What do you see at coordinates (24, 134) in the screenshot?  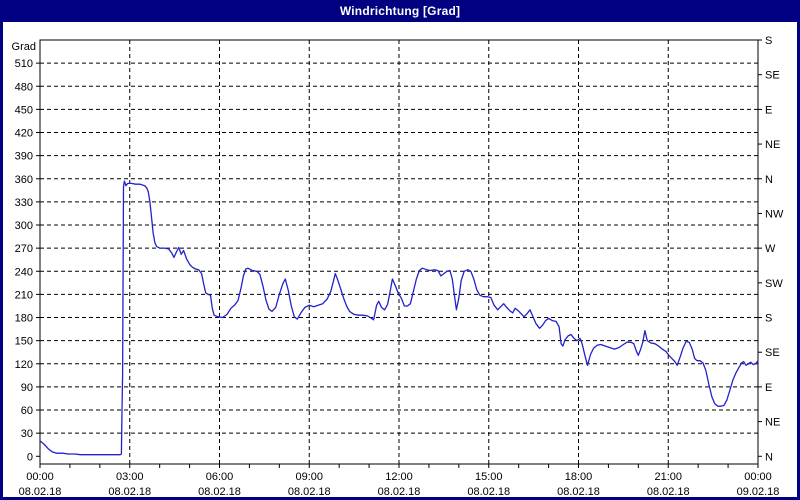 I see `y-axis-tick-label: 420` at bounding box center [24, 134].